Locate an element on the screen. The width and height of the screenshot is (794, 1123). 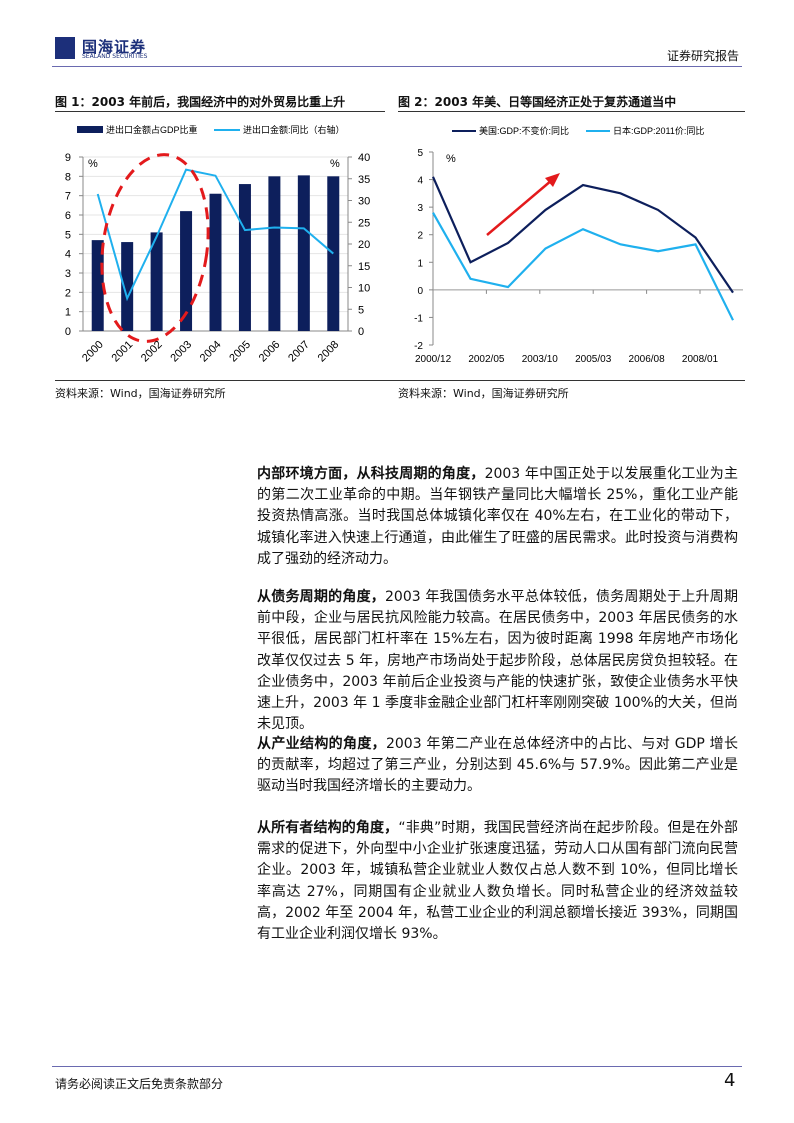
y-right-tick-label: 15 is located at coordinates (364, 267).